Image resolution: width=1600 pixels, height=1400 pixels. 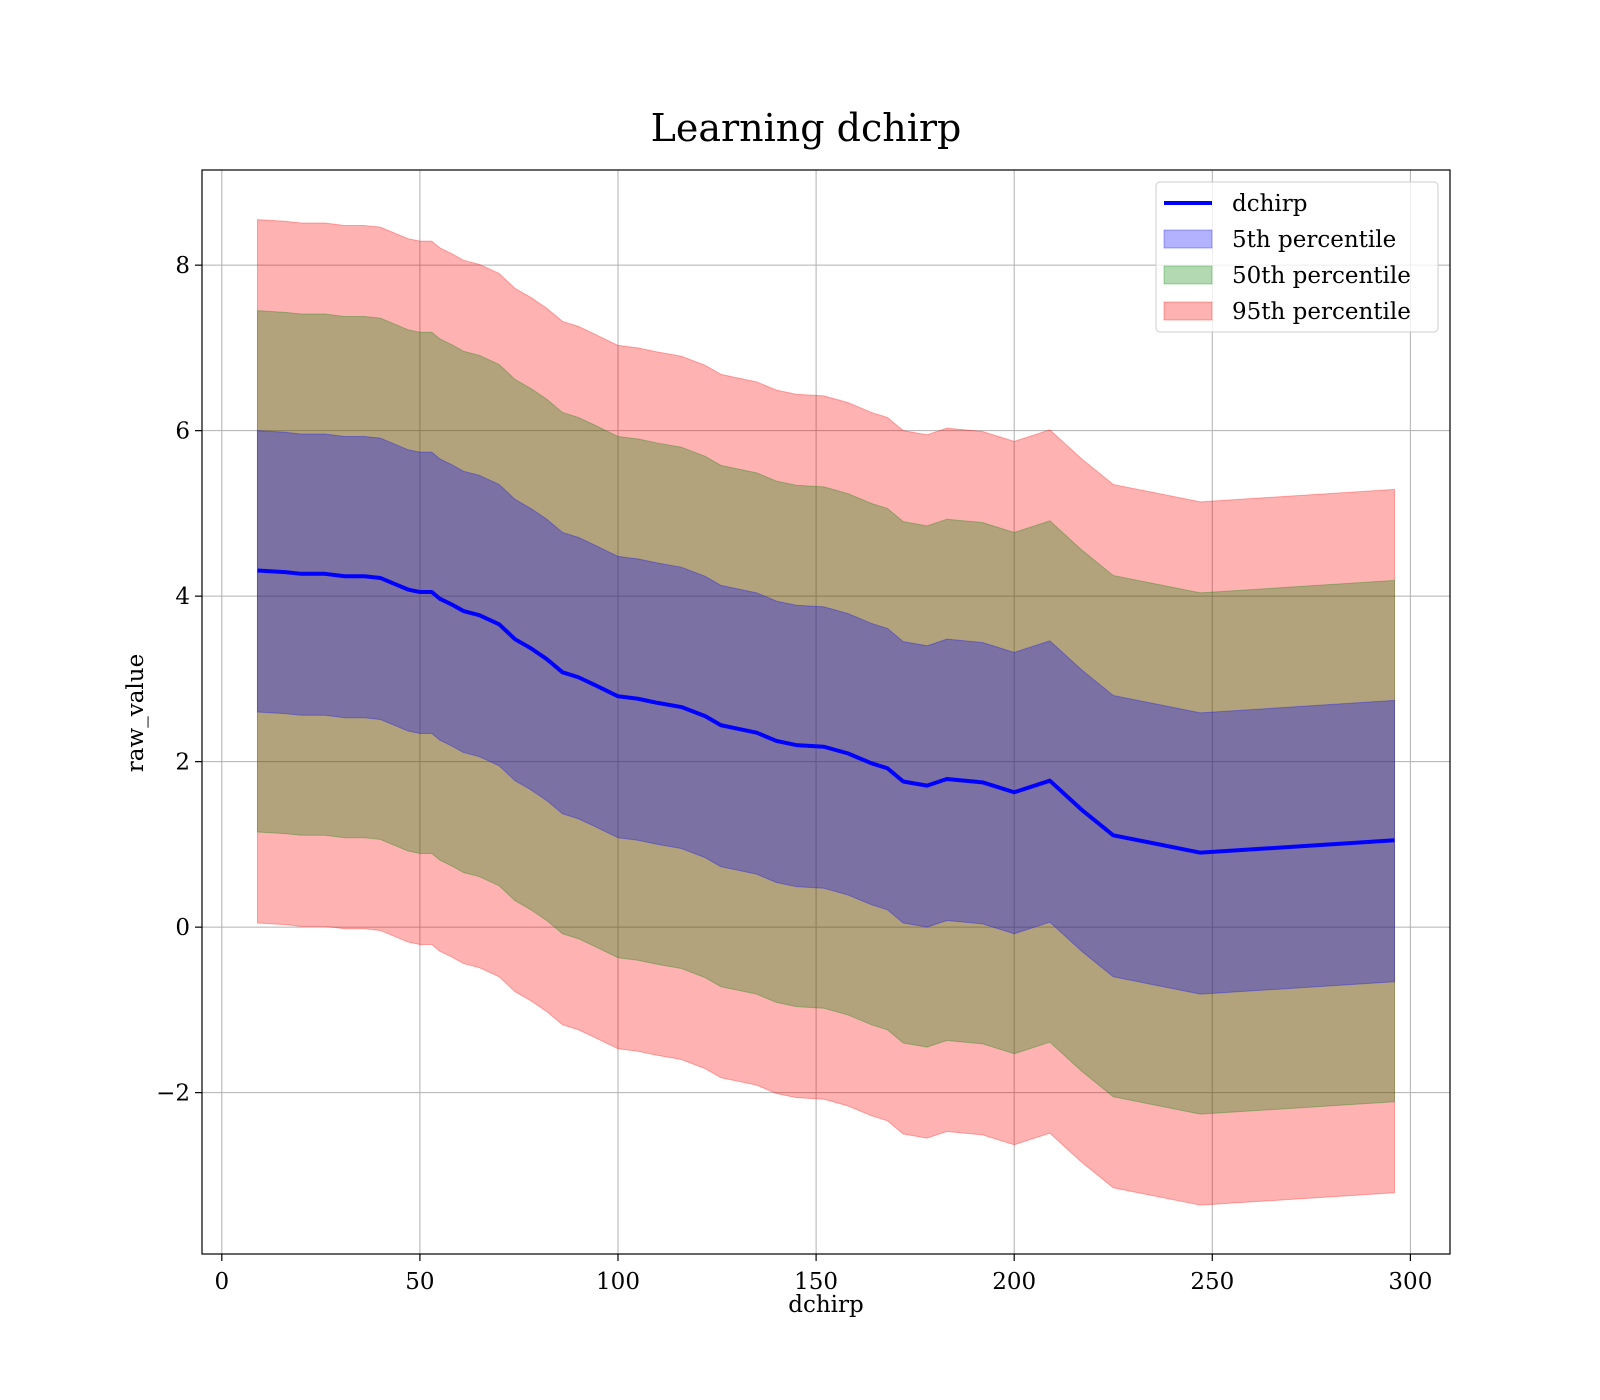 I want to click on y-tick-label: 2, so click(x=182, y=763).